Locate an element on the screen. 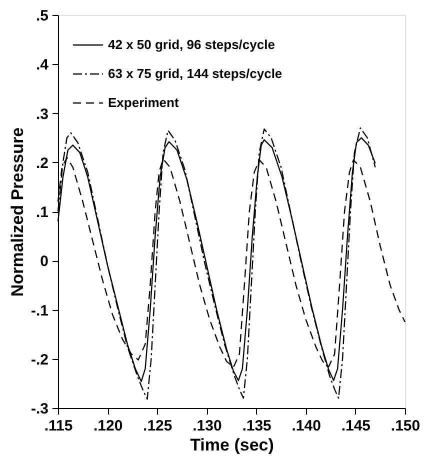 This screenshot has width=428, height=461. legend-label: 42 x 50 grid, 96 steps/cycle is located at coordinates (191, 44).